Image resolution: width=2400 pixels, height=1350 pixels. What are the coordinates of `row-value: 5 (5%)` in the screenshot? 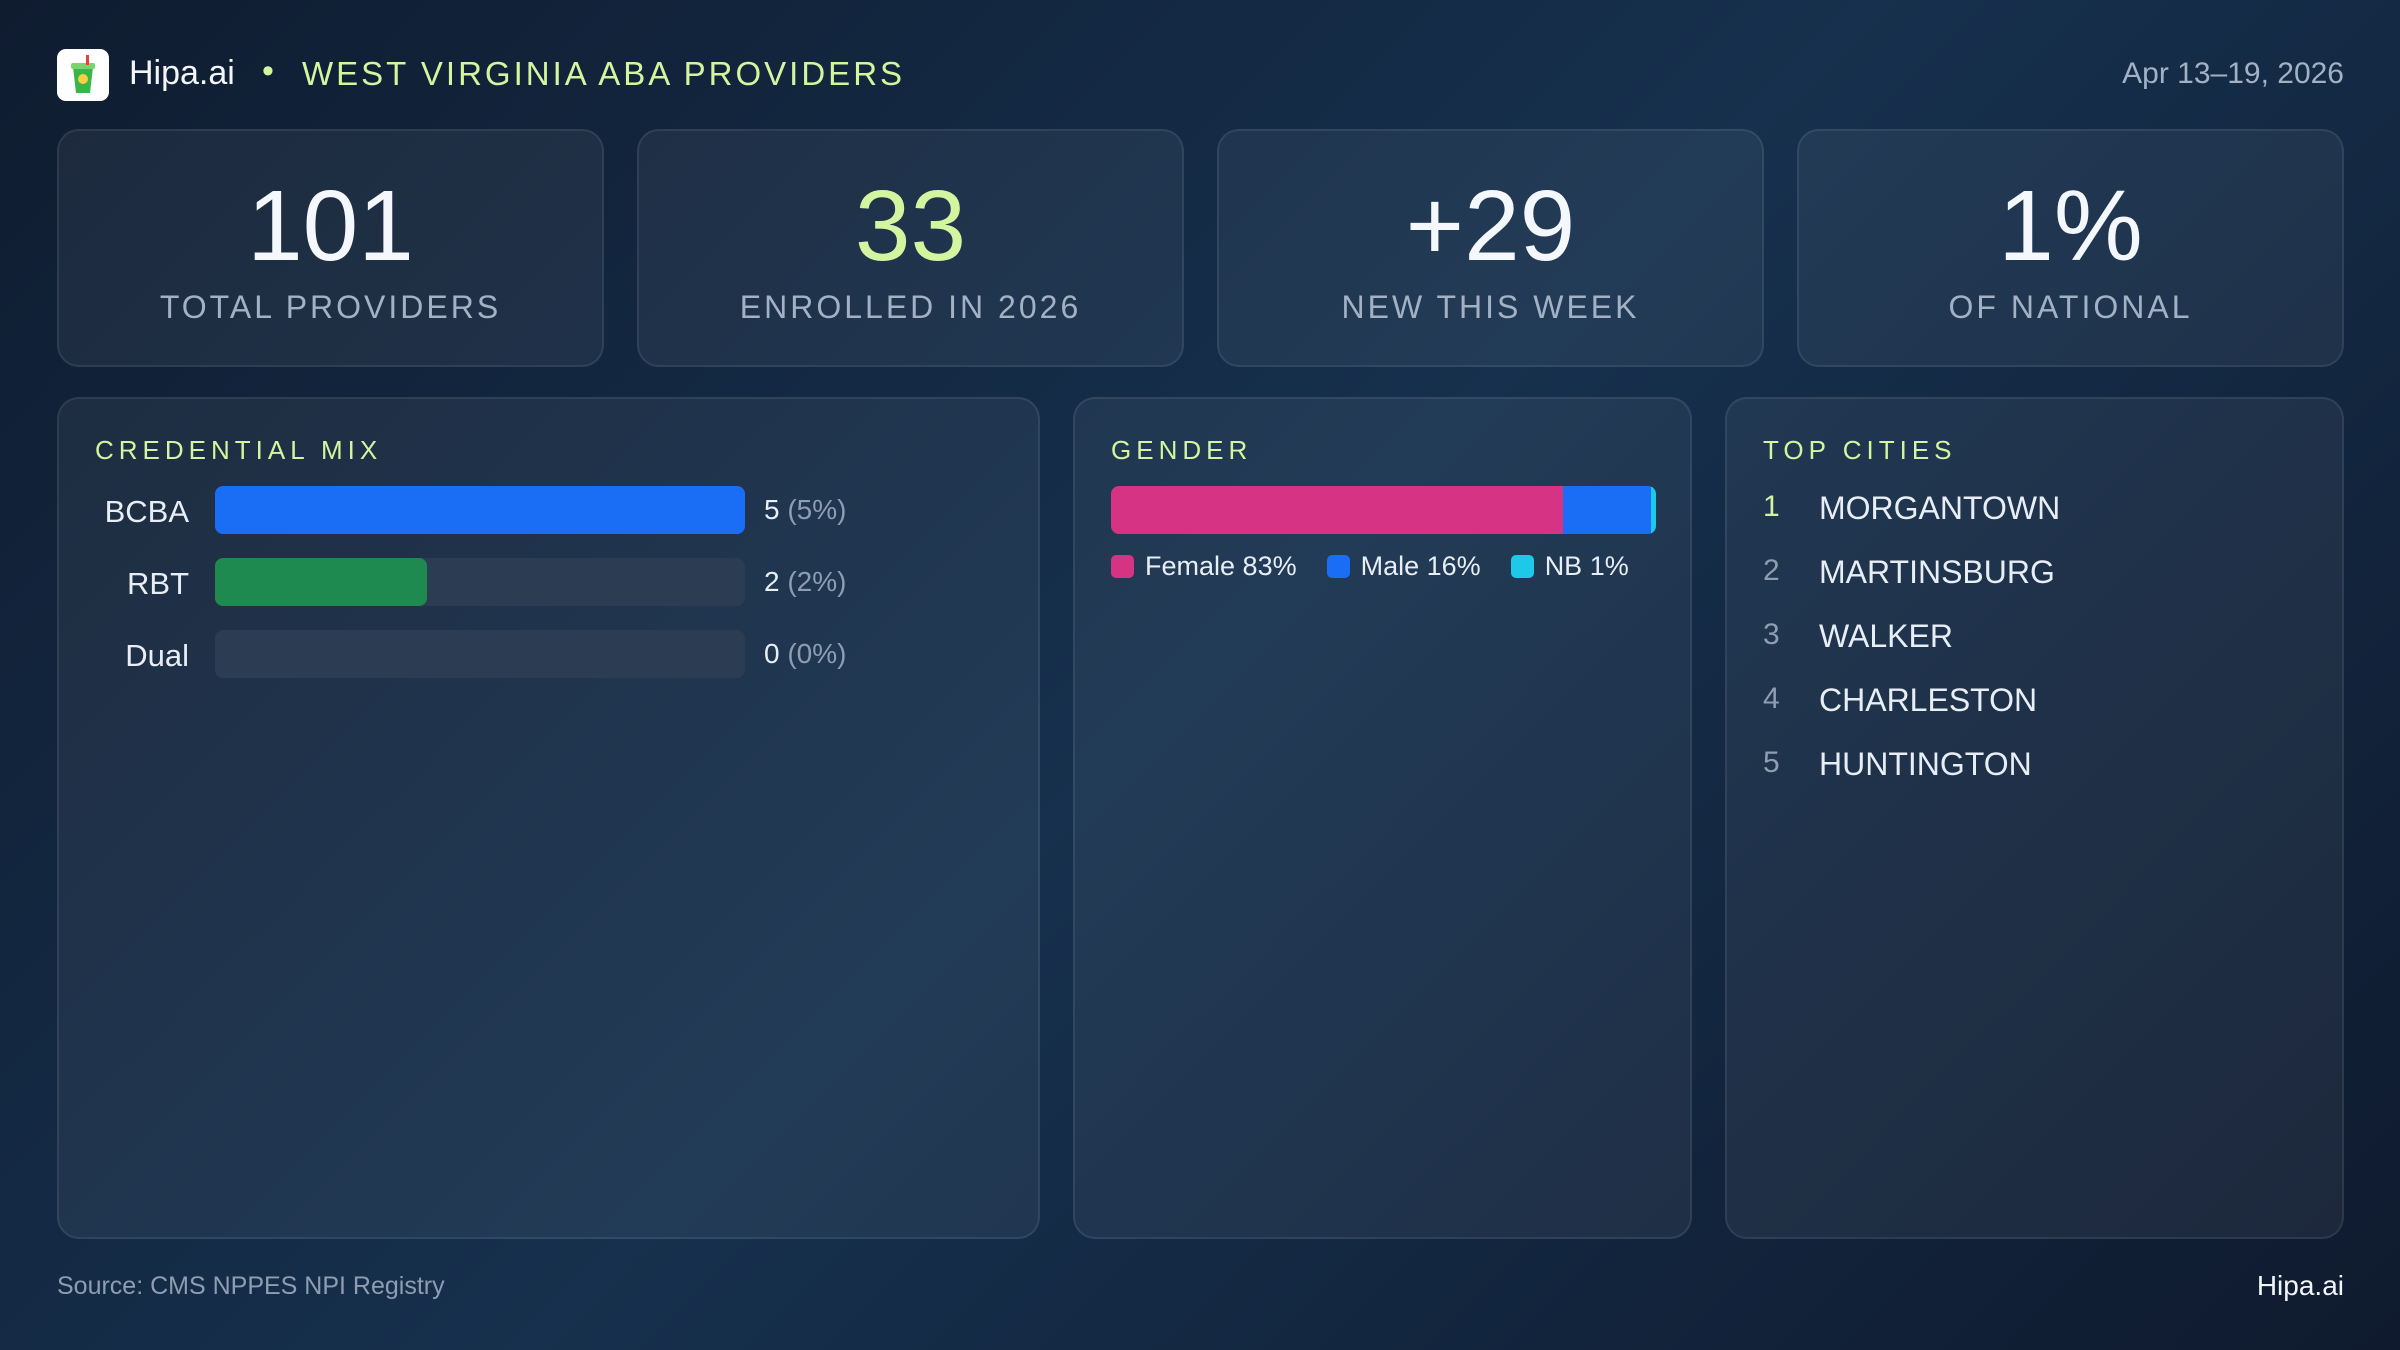 It's located at (805, 510).